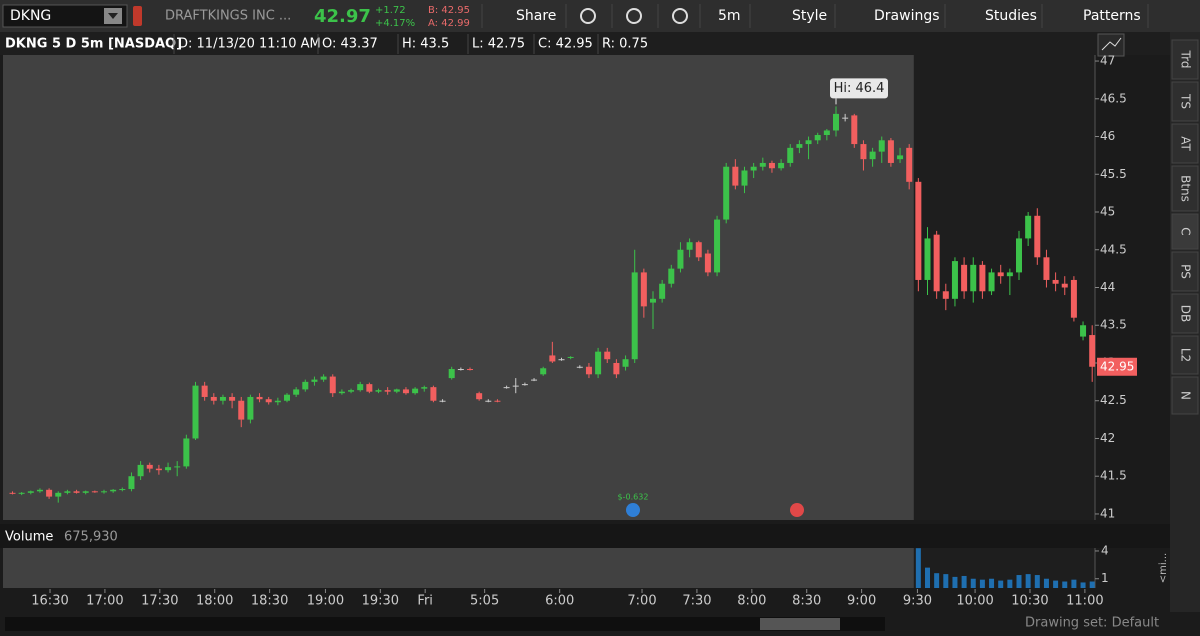 This screenshot has height=636, width=1200. Describe the element at coordinates (559, 601) in the screenshot. I see `x-tick-label: 6:00` at that location.